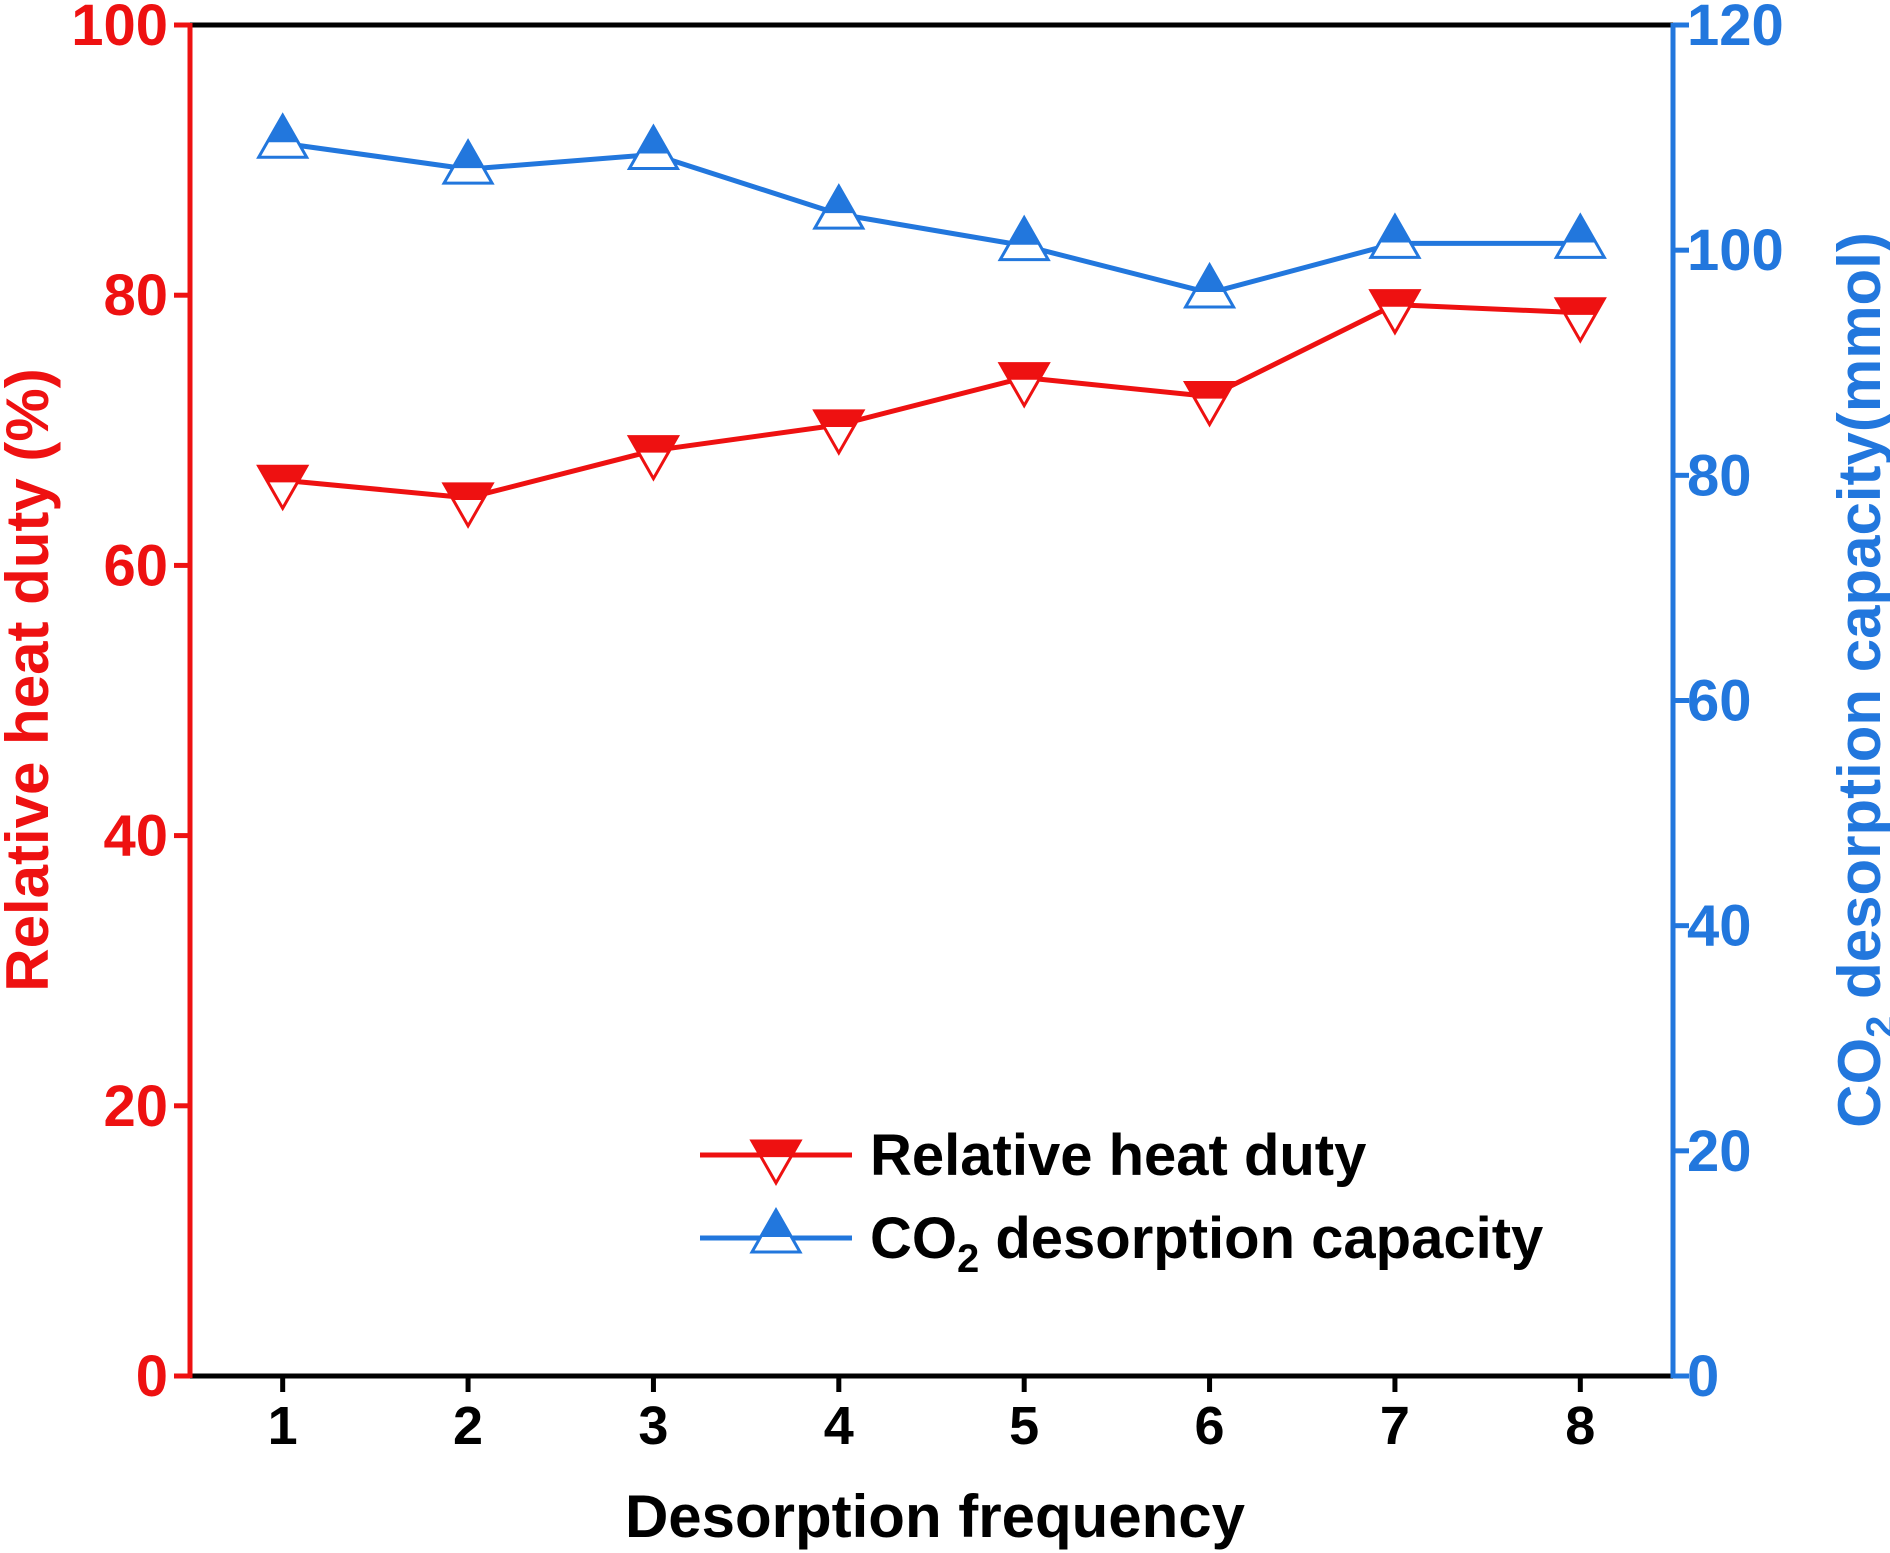 This screenshot has height=1553, width=1890. I want to click on x-tick-label: 8, so click(1580, 1426).